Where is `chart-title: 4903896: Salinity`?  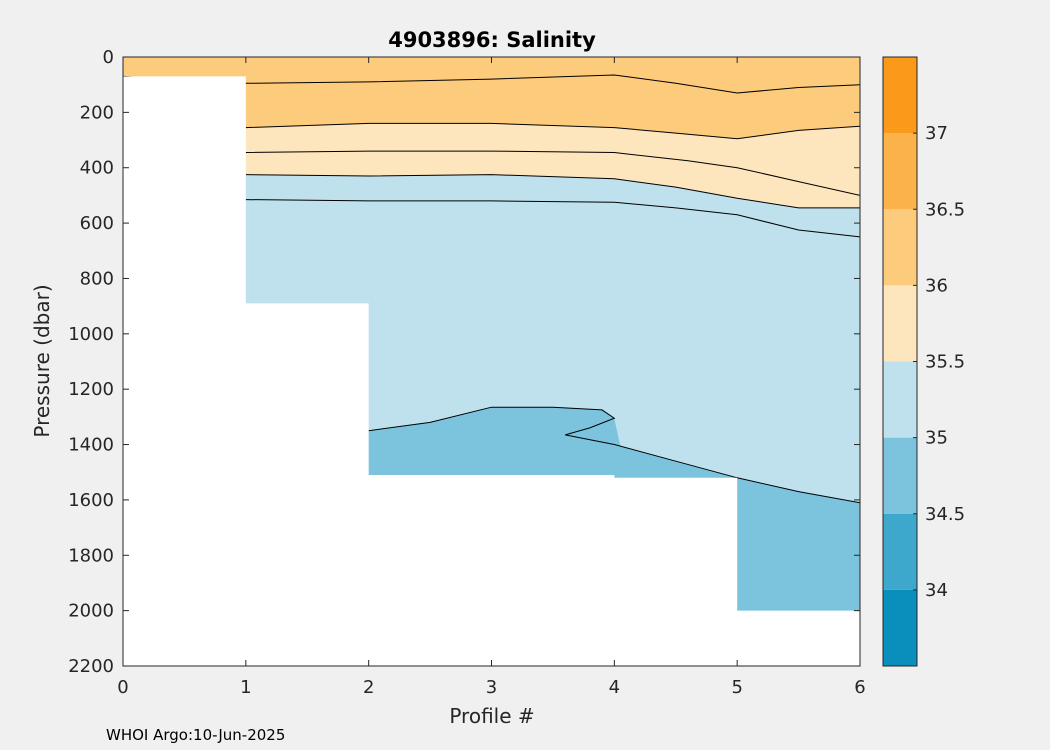 chart-title: 4903896: Salinity is located at coordinates (492, 40).